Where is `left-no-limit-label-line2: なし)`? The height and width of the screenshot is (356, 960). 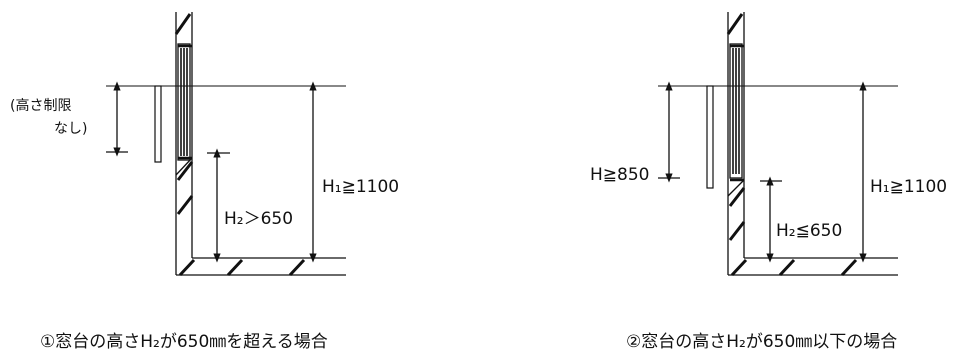
left-no-limit-label-line2: なし) is located at coordinates (70, 129).